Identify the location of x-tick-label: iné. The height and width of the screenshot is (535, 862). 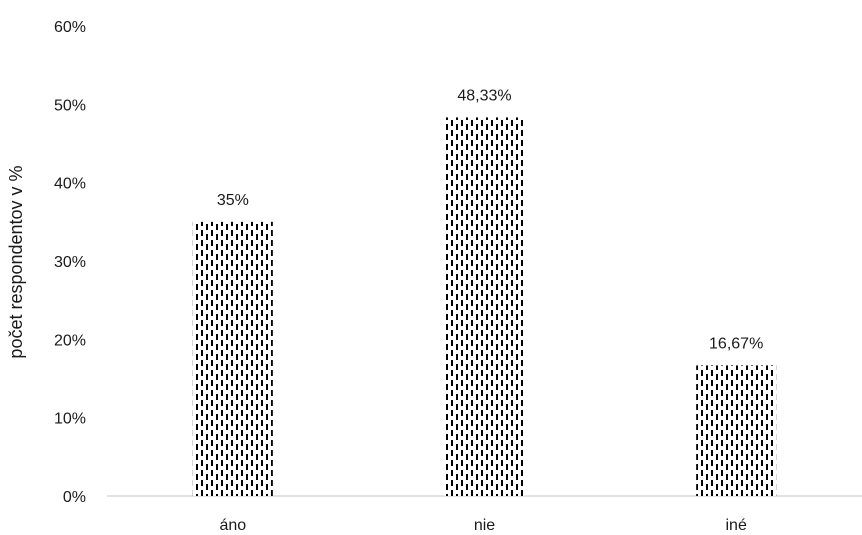
(735, 525).